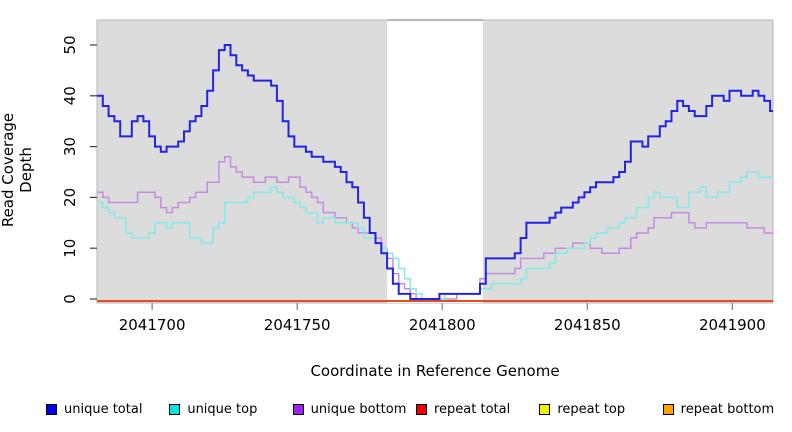  Describe the element at coordinates (222, 409) in the screenshot. I see `legend-label: unique top` at that location.